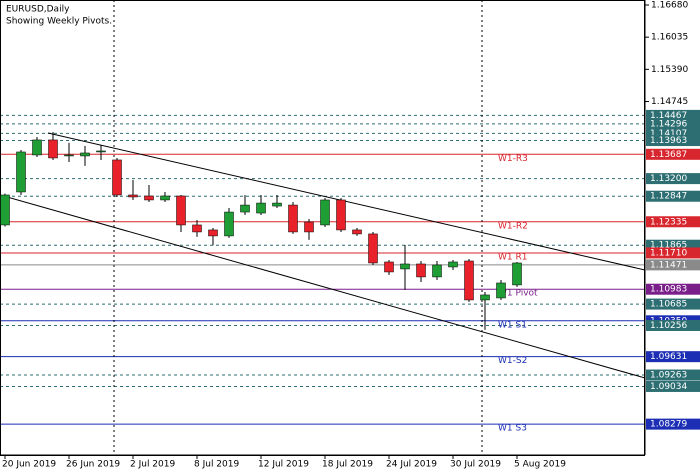 The width and height of the screenshot is (700, 475). I want to click on level-value: 1.08279, so click(668, 425).